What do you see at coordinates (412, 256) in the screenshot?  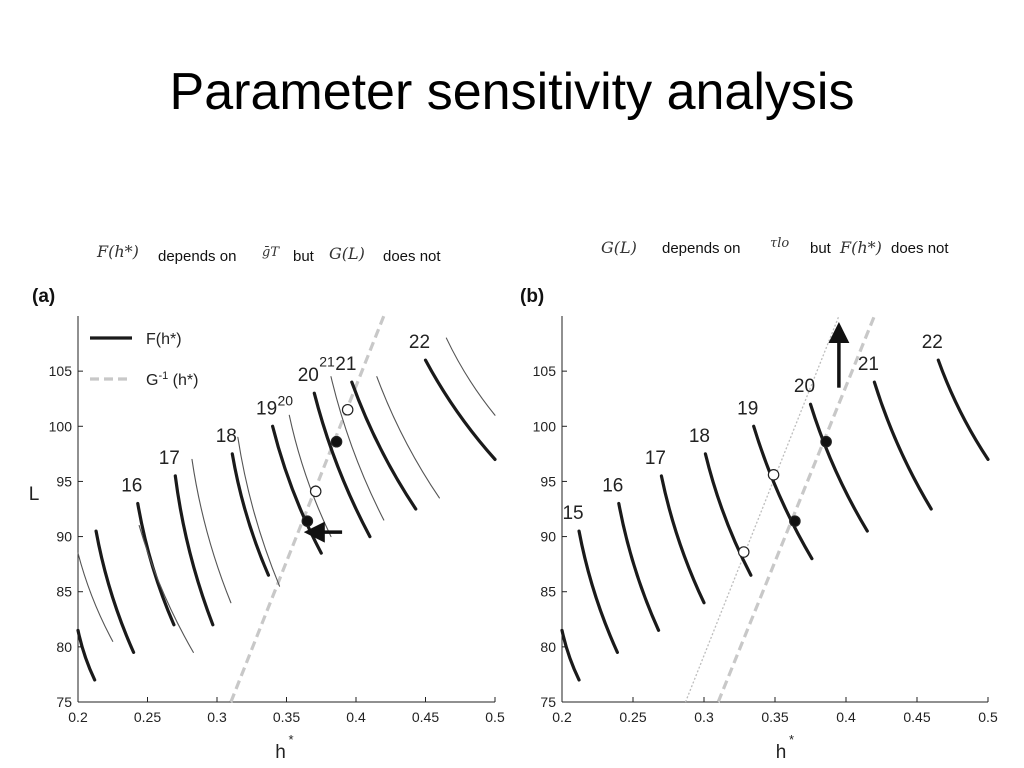 I see `caption-a-text3: does not` at bounding box center [412, 256].